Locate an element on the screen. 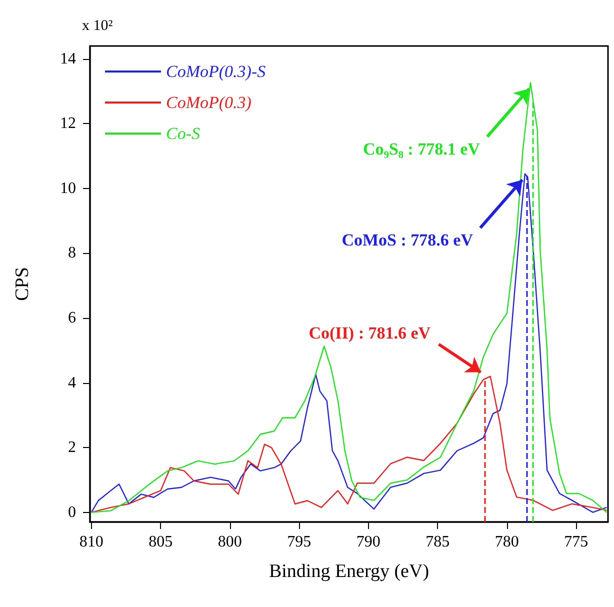  y-tick-label: 8 is located at coordinates (72, 253).